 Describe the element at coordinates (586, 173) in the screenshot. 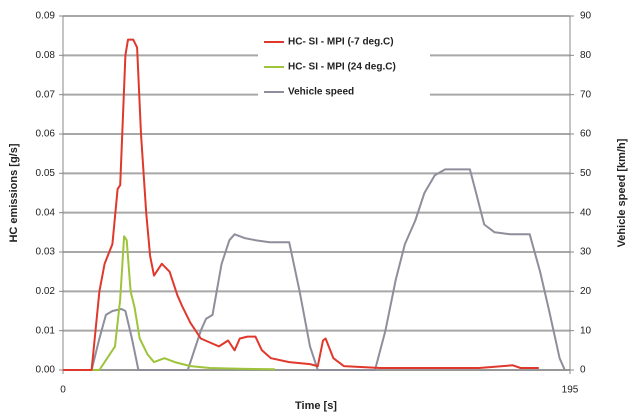

I see `y2-tick-label: 50` at that location.